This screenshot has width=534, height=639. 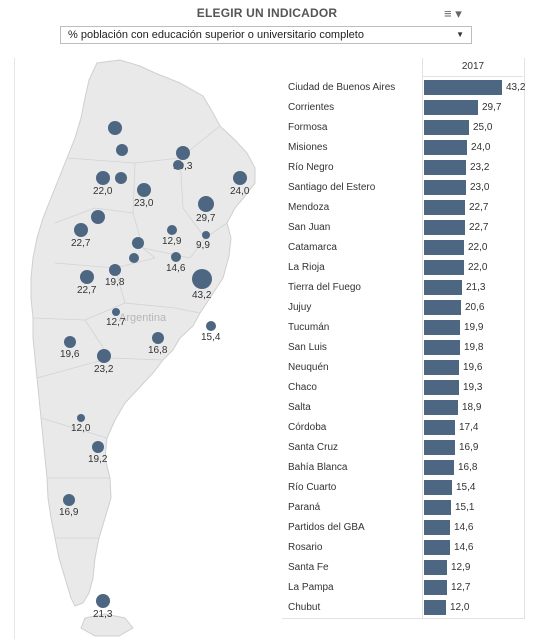 What do you see at coordinates (98, 459) in the screenshot?
I see `map-bubble-label: 19,2` at bounding box center [98, 459].